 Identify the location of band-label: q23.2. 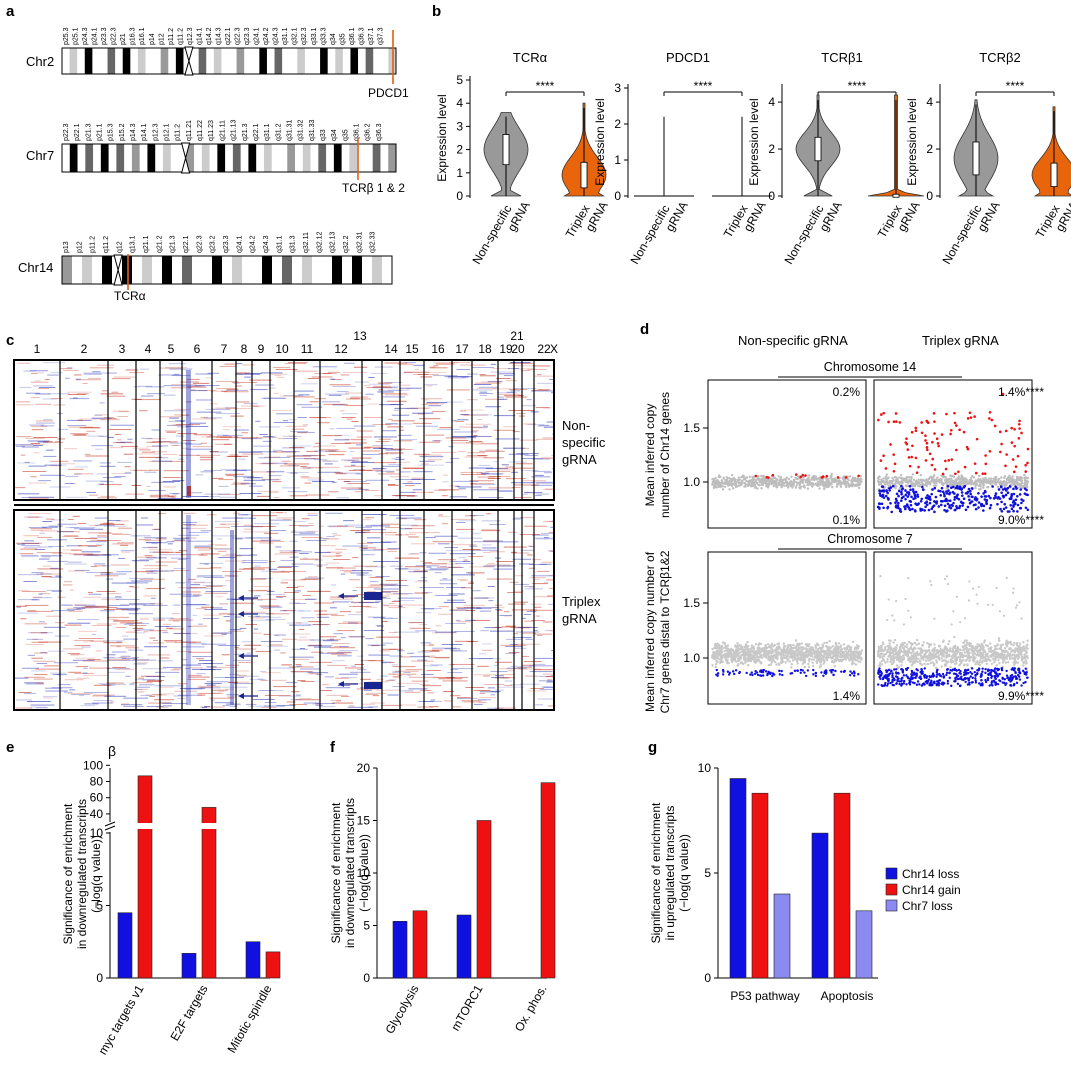
(213, 244).